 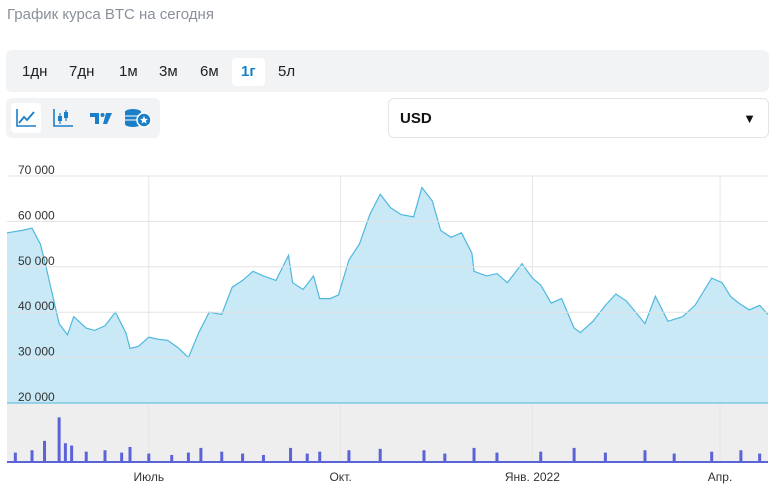 What do you see at coordinates (82, 71) in the screenshot?
I see `range-7d-button: 7дн` at bounding box center [82, 71].